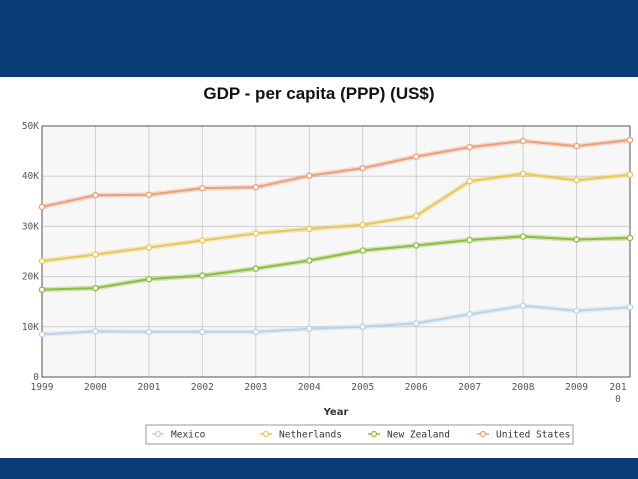  What do you see at coordinates (362, 387) in the screenshot?
I see `x-tick-label: 2005` at bounding box center [362, 387].